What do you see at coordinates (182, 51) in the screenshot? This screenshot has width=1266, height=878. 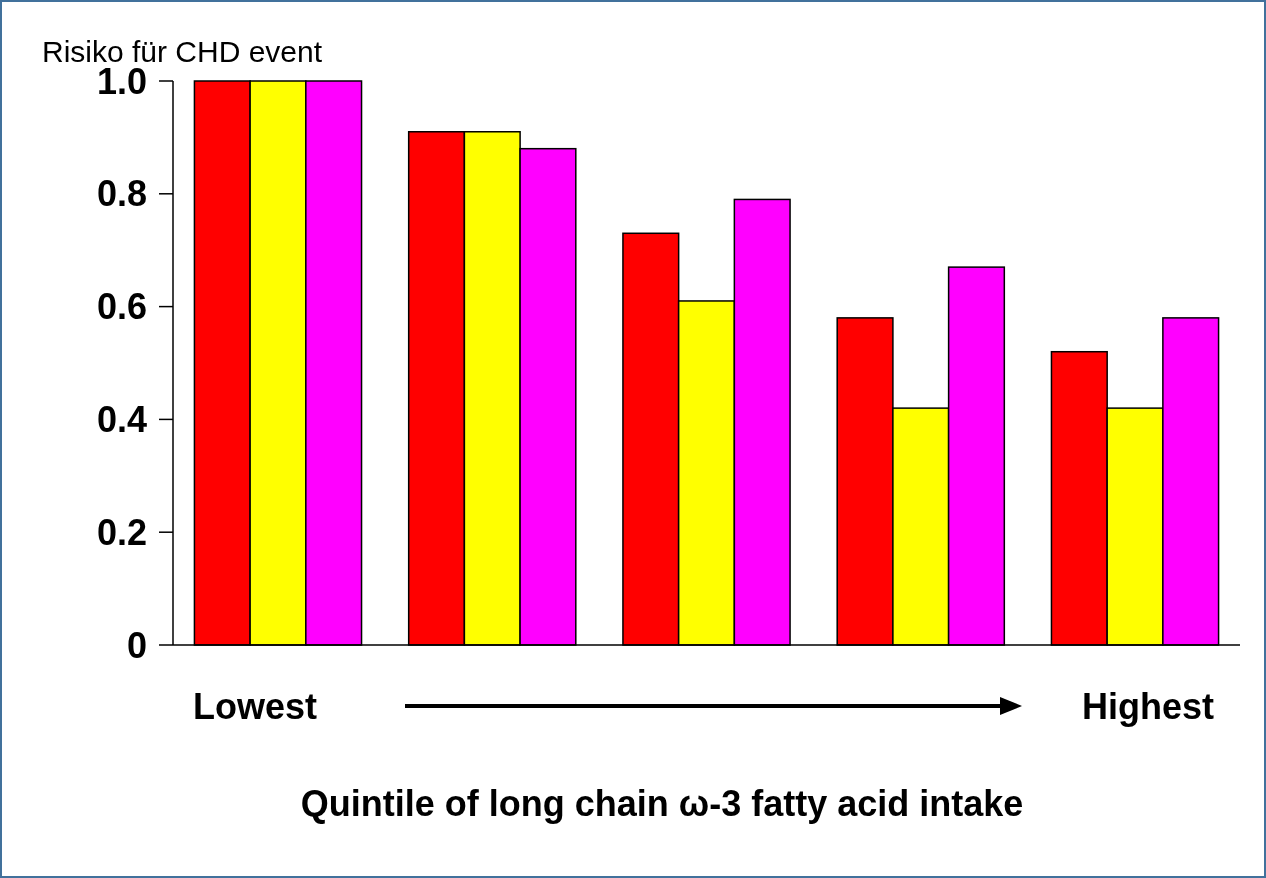 I see `y-axis-title: Risiko für CHD event` at bounding box center [182, 51].